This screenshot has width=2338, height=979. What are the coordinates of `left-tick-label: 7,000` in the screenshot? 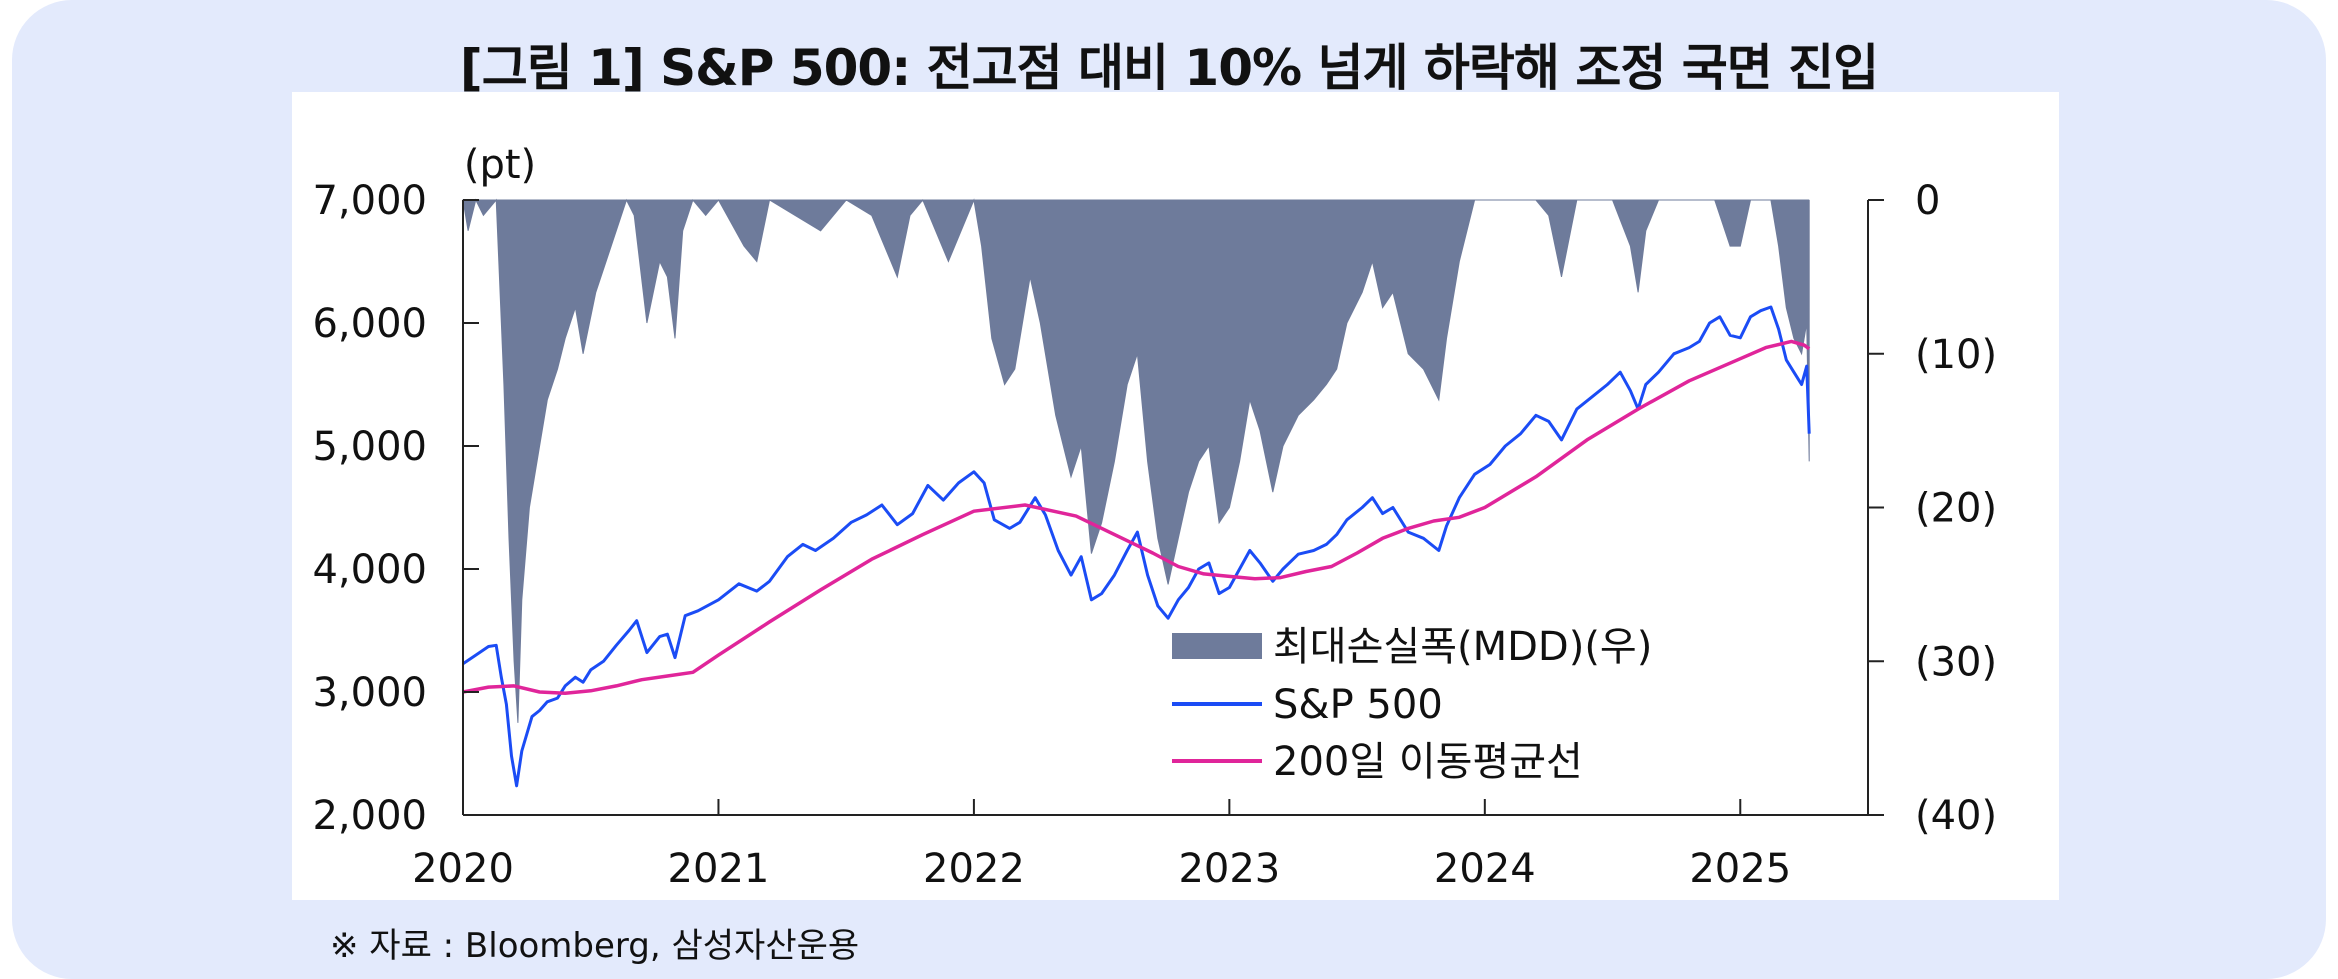 It's located at (369, 201).